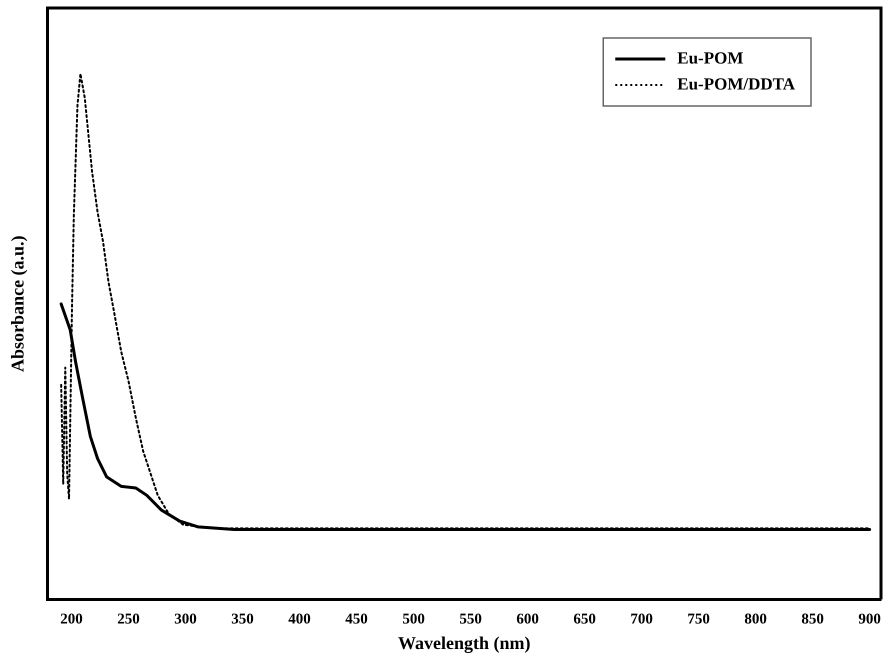 This screenshot has width=887, height=663. I want to click on x-tick-label: 750, so click(698, 619).